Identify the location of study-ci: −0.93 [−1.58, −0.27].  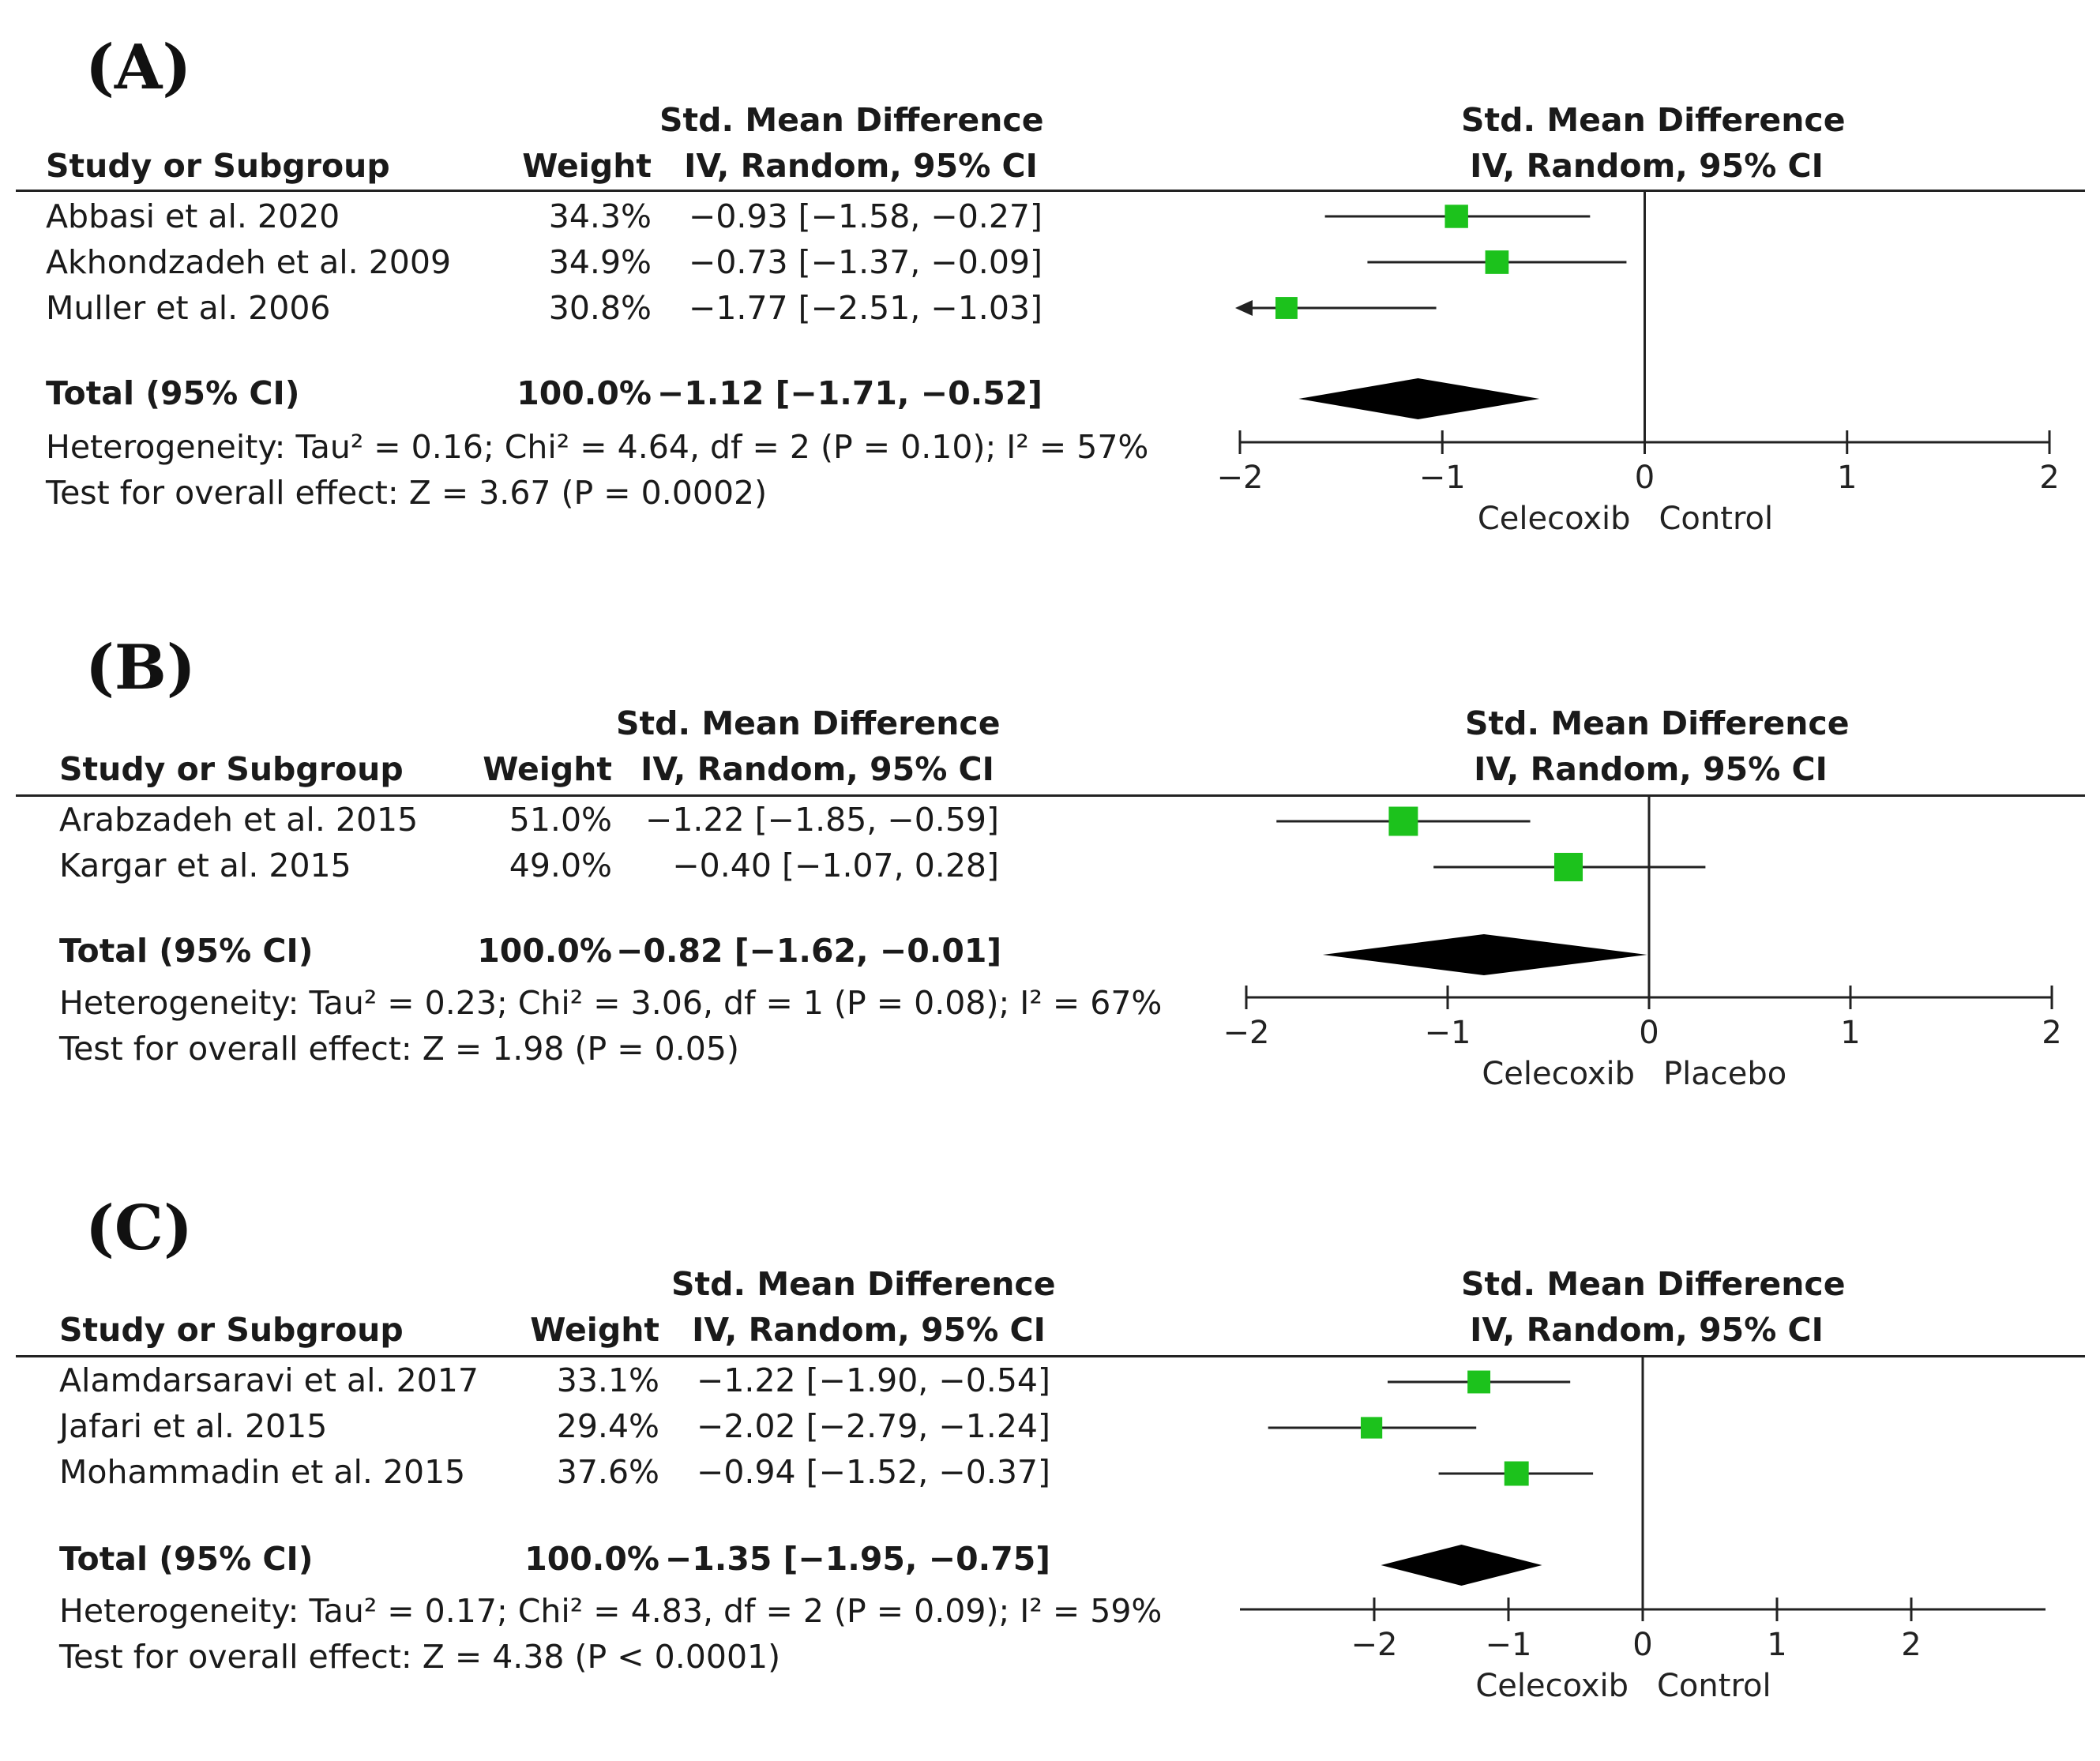
(865, 216).